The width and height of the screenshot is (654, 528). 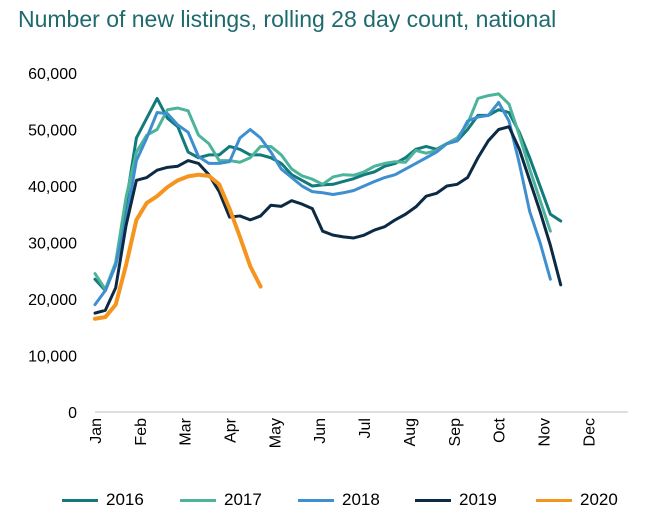 What do you see at coordinates (52, 74) in the screenshot?
I see `y-tick-label: 60,000` at bounding box center [52, 74].